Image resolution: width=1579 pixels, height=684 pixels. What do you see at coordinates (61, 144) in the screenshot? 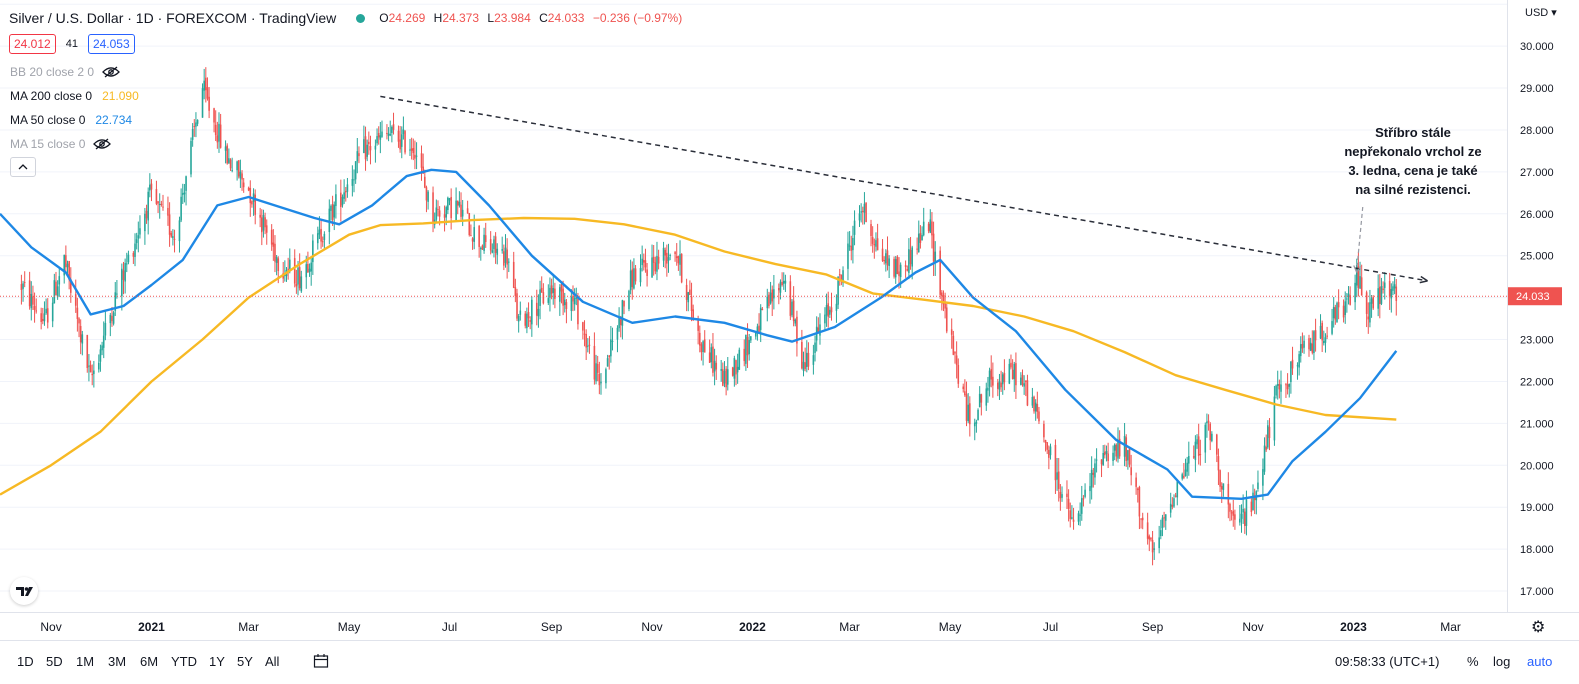
I see `indicator-ma15: MA 15 close 0` at bounding box center [61, 144].